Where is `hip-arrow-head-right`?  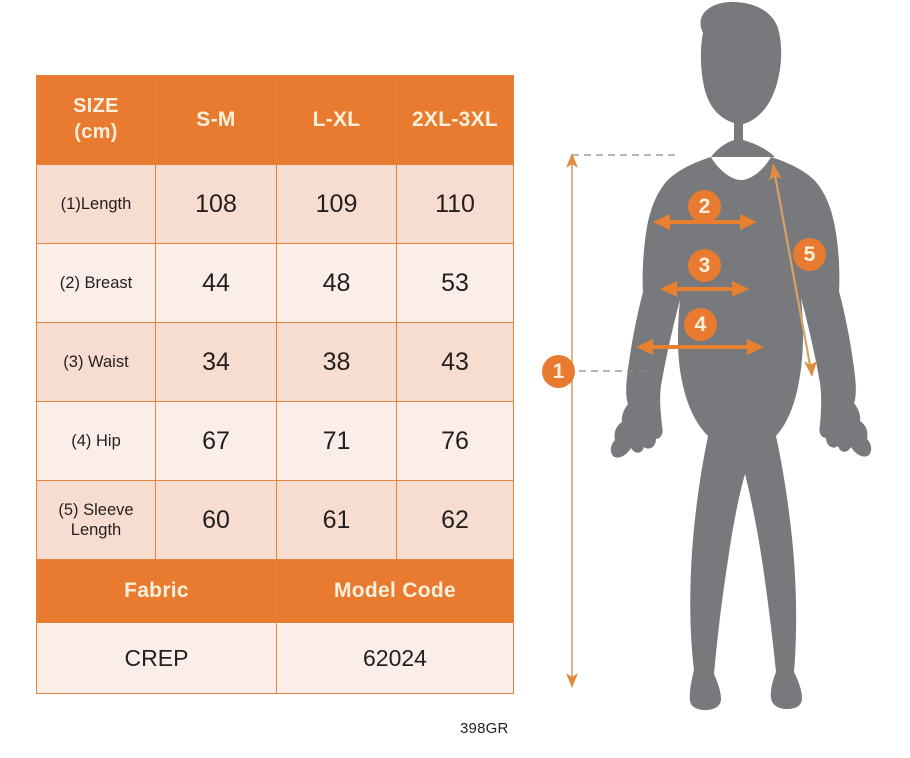
hip-arrow-head-right is located at coordinates (755, 347).